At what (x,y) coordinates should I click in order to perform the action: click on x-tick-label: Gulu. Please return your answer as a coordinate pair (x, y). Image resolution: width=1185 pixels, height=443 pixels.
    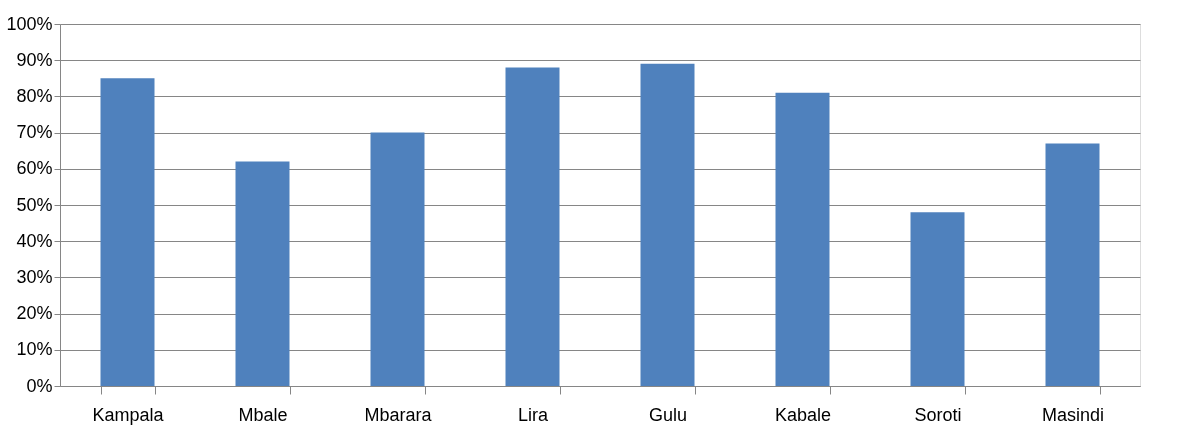
    Looking at the image, I should click on (668, 414).